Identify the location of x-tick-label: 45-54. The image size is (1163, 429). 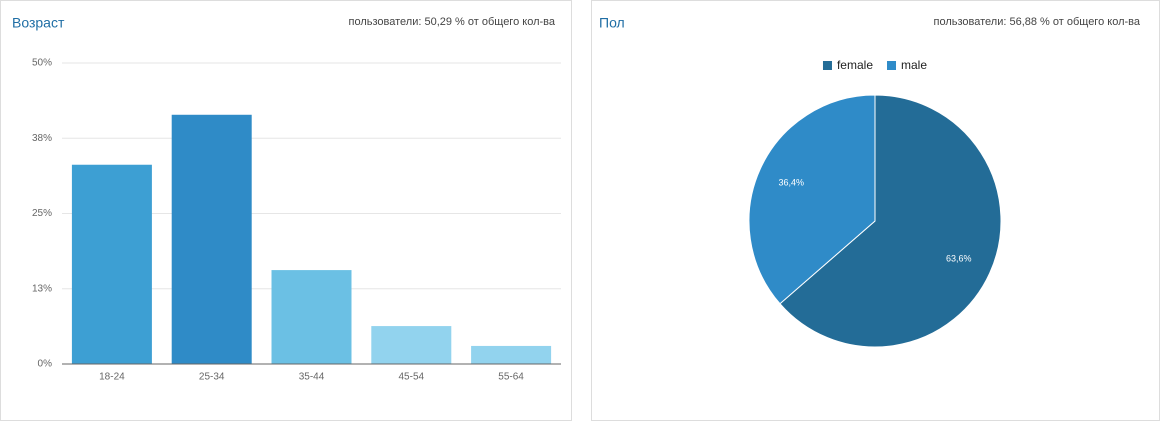
(412, 377).